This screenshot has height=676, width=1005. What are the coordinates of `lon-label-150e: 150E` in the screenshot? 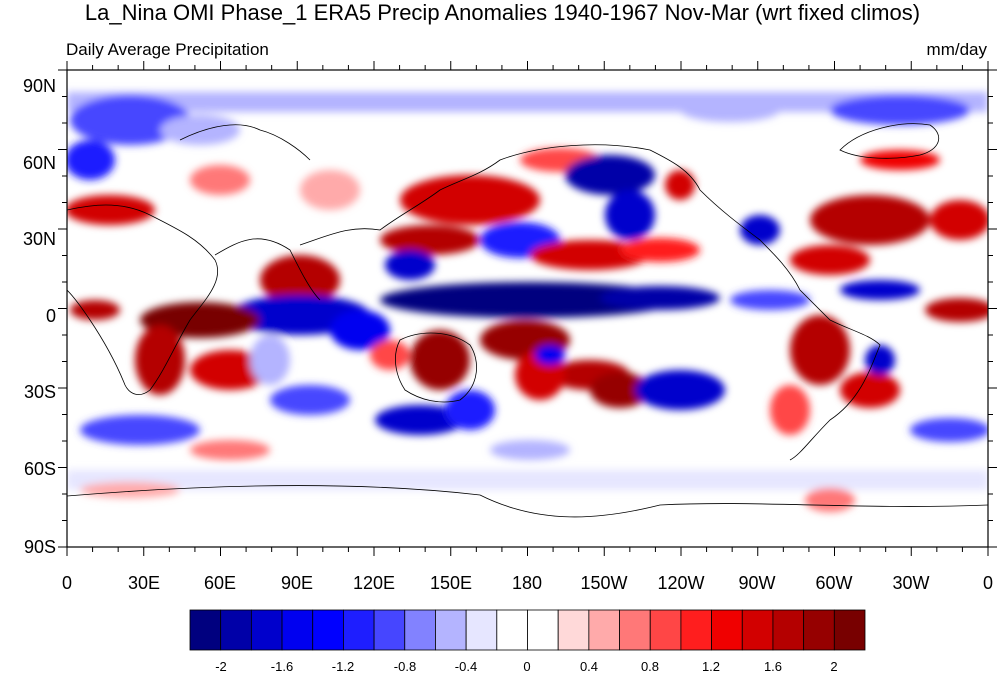 It's located at (451, 583).